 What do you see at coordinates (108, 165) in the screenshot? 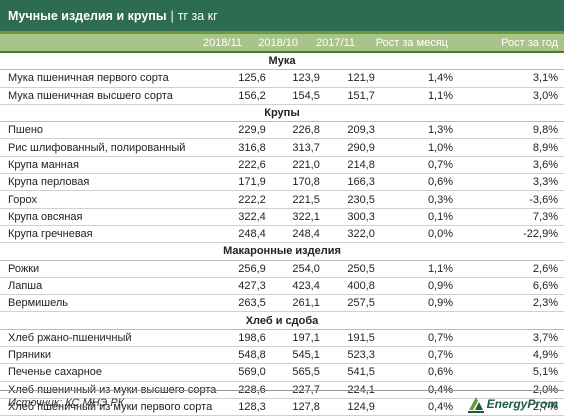
I see `product-name: Крупа манная` at bounding box center [108, 165].